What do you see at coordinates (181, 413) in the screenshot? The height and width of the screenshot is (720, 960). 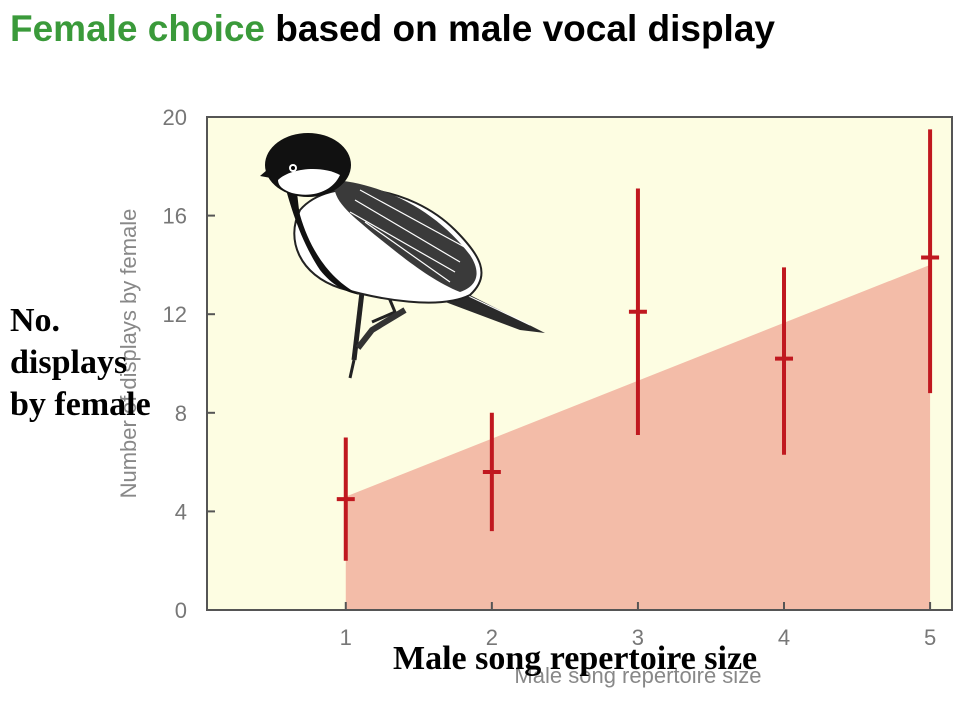 I see `y-tick-label: 8` at bounding box center [181, 413].